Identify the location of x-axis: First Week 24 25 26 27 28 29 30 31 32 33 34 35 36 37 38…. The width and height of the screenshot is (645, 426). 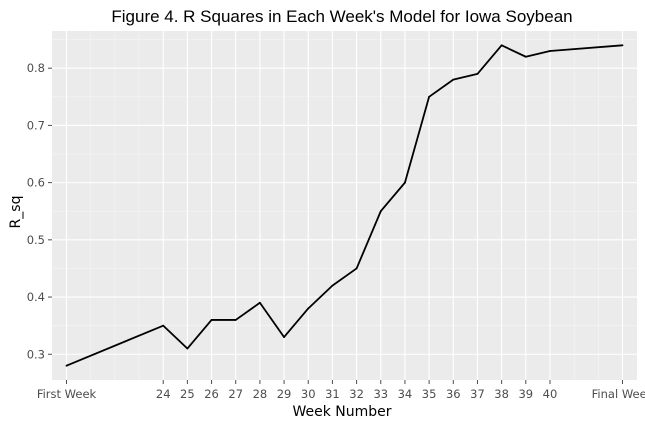
(341, 390).